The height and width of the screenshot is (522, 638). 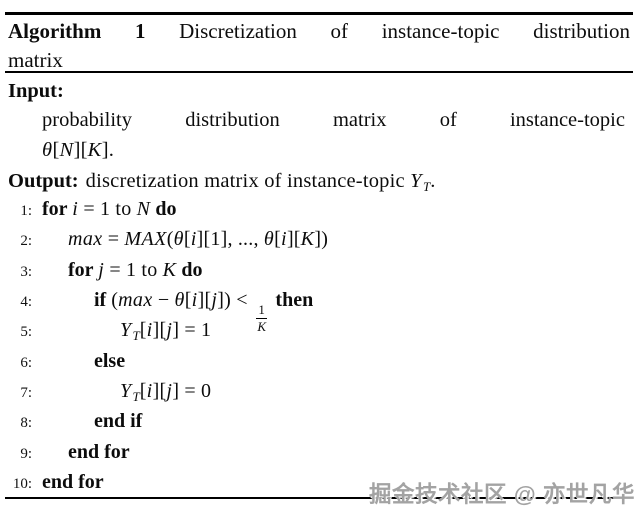 I want to click on algorithm-label-word: Algorithm, so click(x=55, y=31).